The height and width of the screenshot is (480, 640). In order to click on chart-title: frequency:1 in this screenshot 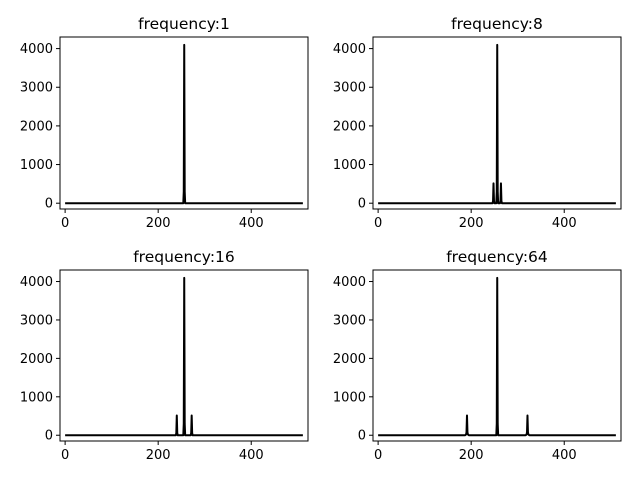, I will do `click(184, 24)`.